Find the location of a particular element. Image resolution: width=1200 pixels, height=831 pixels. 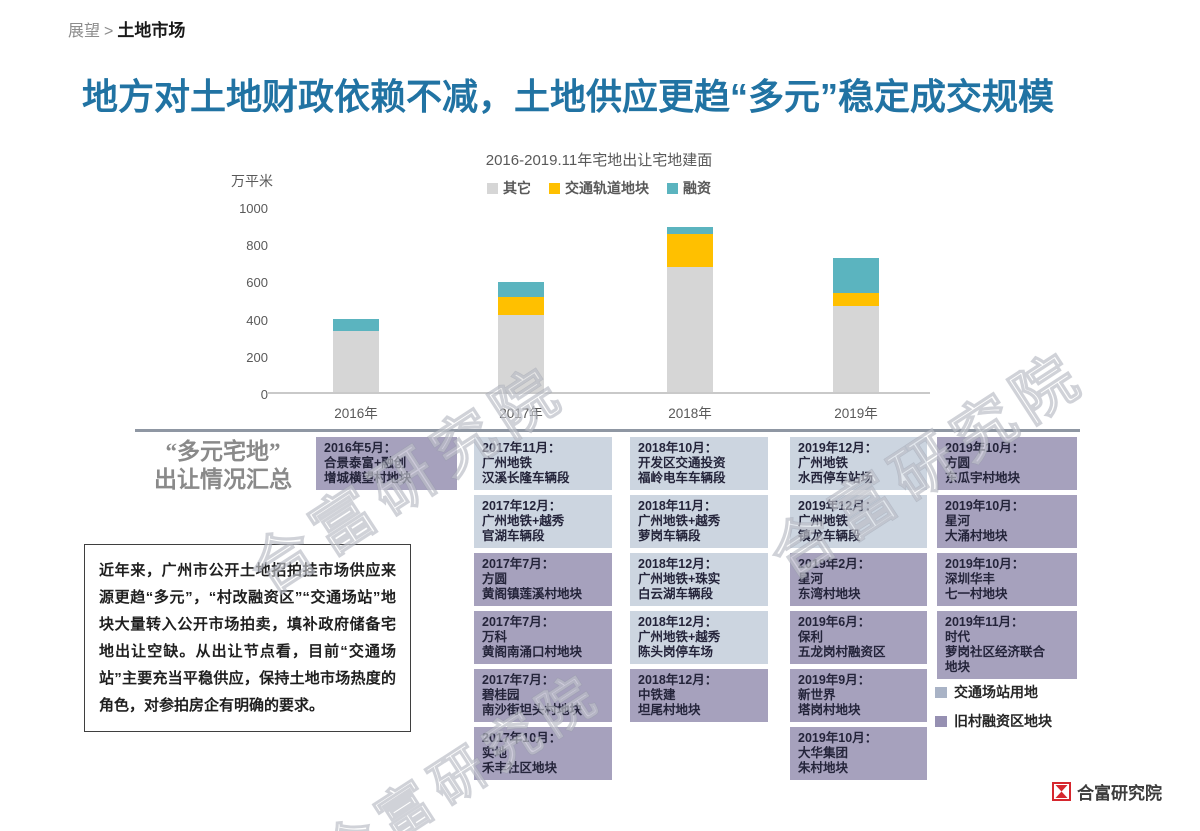

y-axis-unit-label: 万平米 is located at coordinates (252, 181).